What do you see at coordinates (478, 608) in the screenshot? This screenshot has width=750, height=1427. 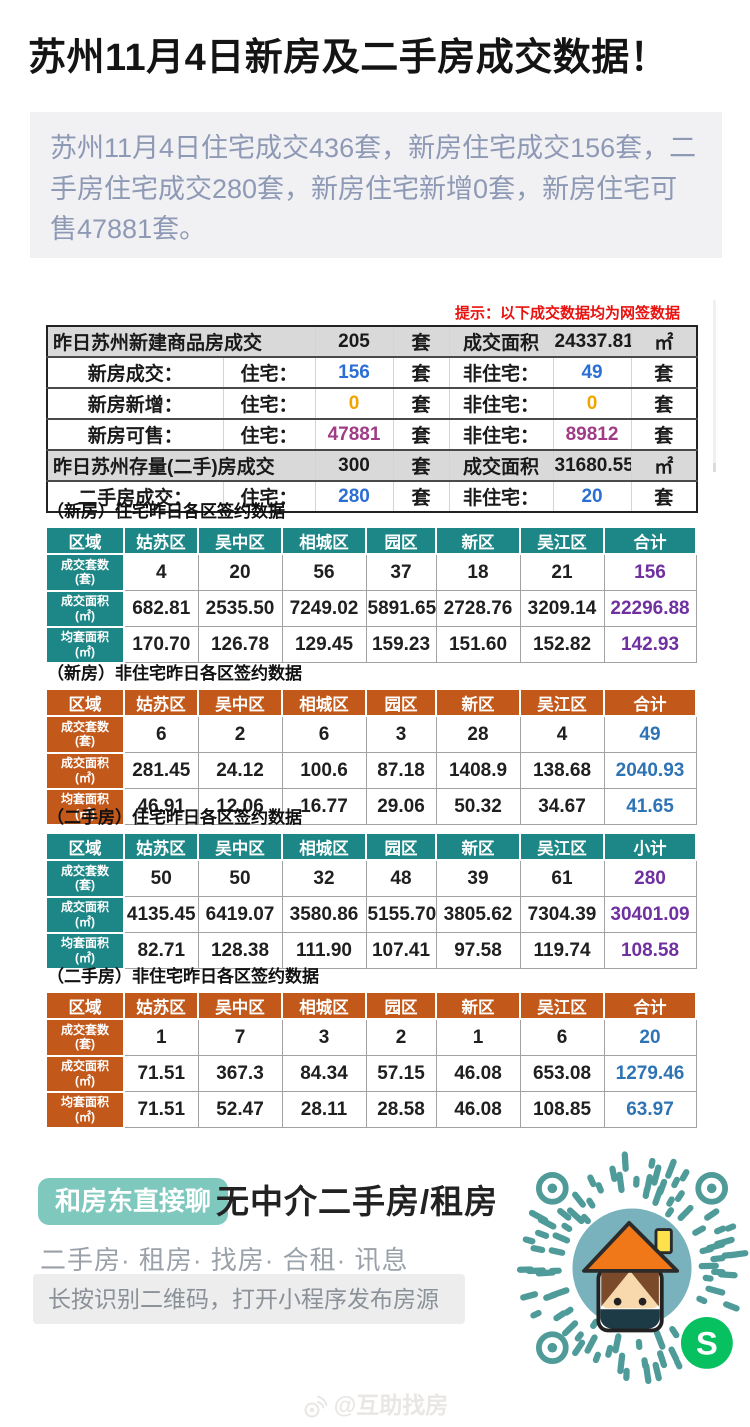 I see `data-cell: 2728.76` at bounding box center [478, 608].